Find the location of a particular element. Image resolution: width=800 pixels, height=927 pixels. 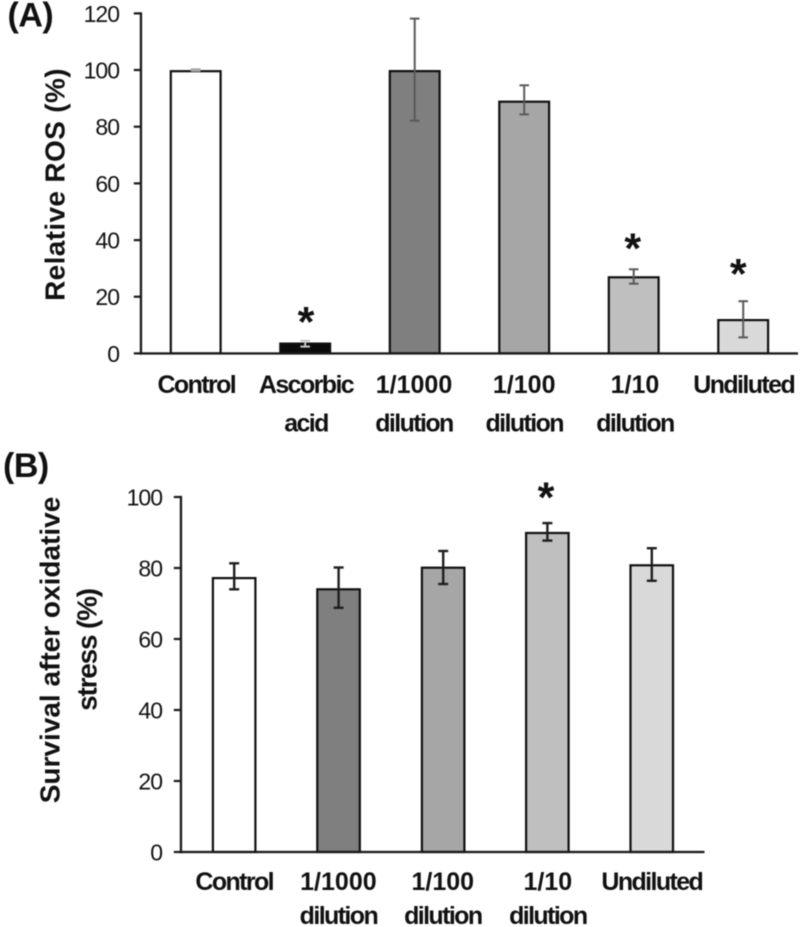

svg-text: (A) is located at coordinates (31, 17).